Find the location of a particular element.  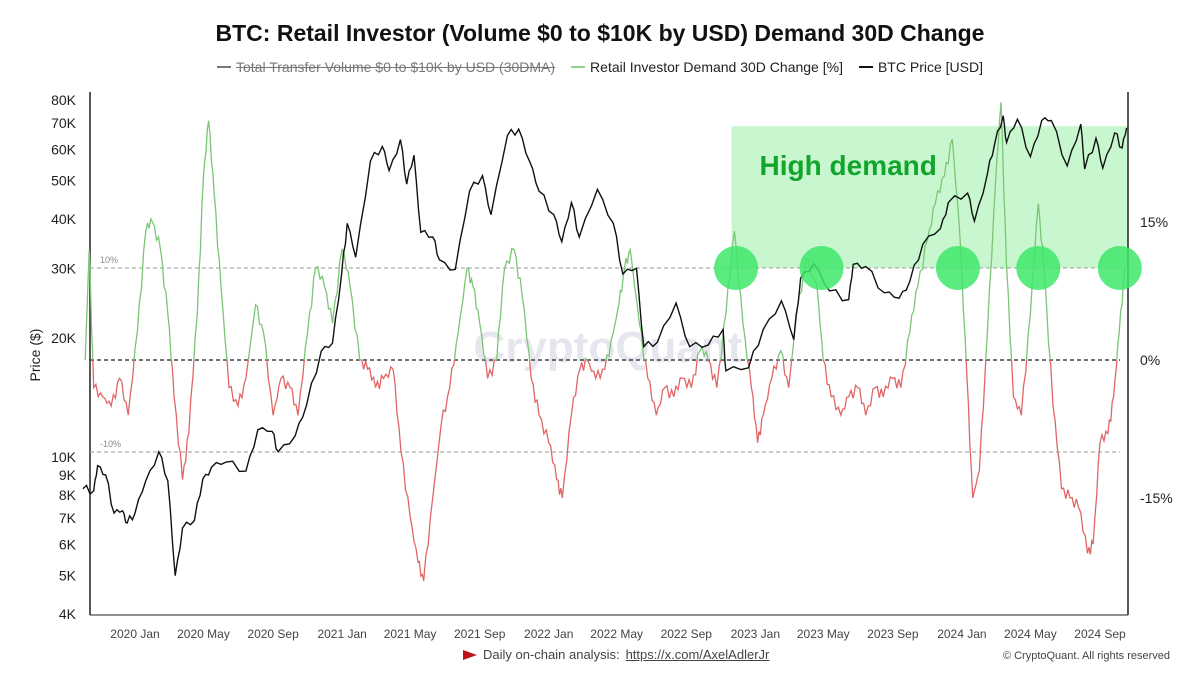

left-tick-label: 6K is located at coordinates (68, 544).